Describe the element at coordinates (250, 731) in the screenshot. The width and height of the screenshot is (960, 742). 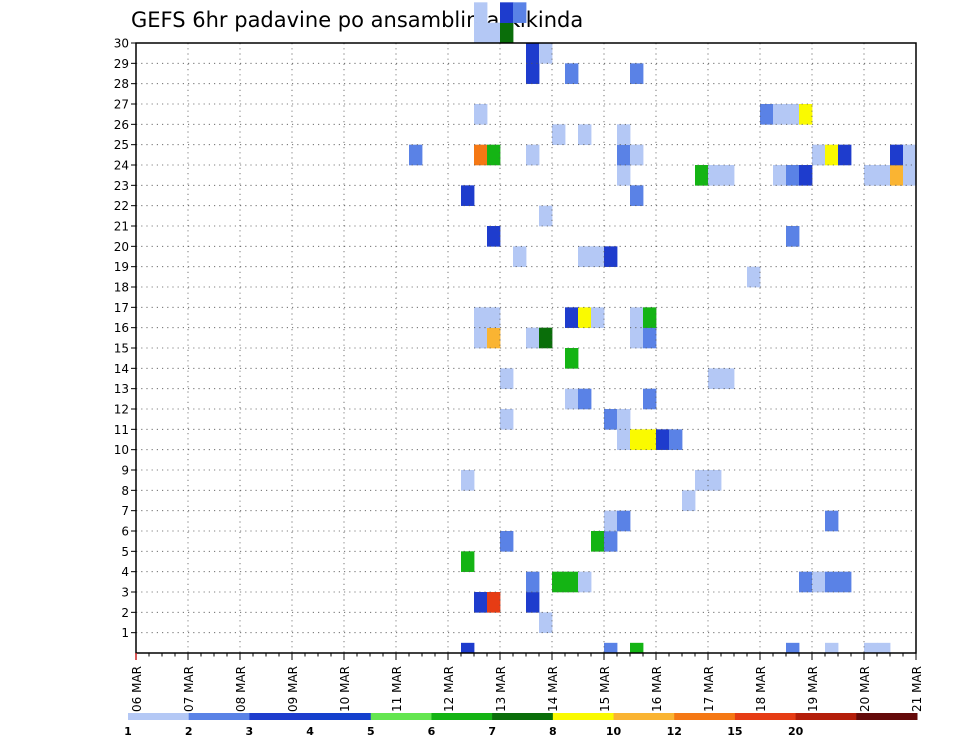
I see `legend-label: 3` at that location.